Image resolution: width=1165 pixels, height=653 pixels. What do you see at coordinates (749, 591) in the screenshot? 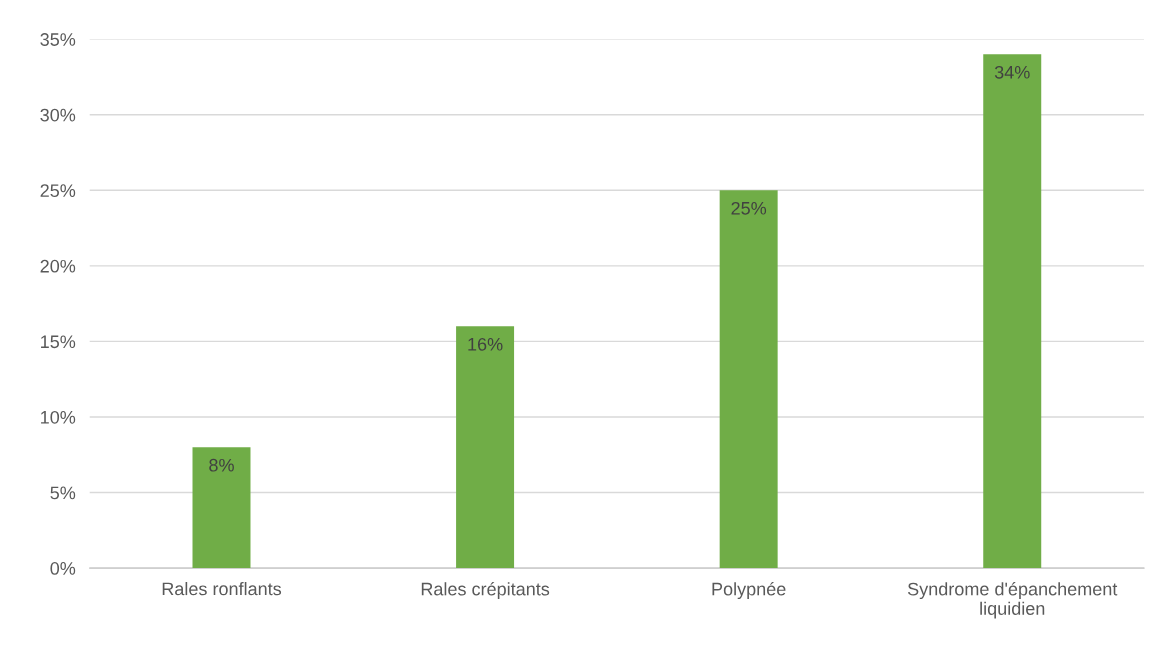
I see `x-tick-label: Polypnée` at bounding box center [749, 591].